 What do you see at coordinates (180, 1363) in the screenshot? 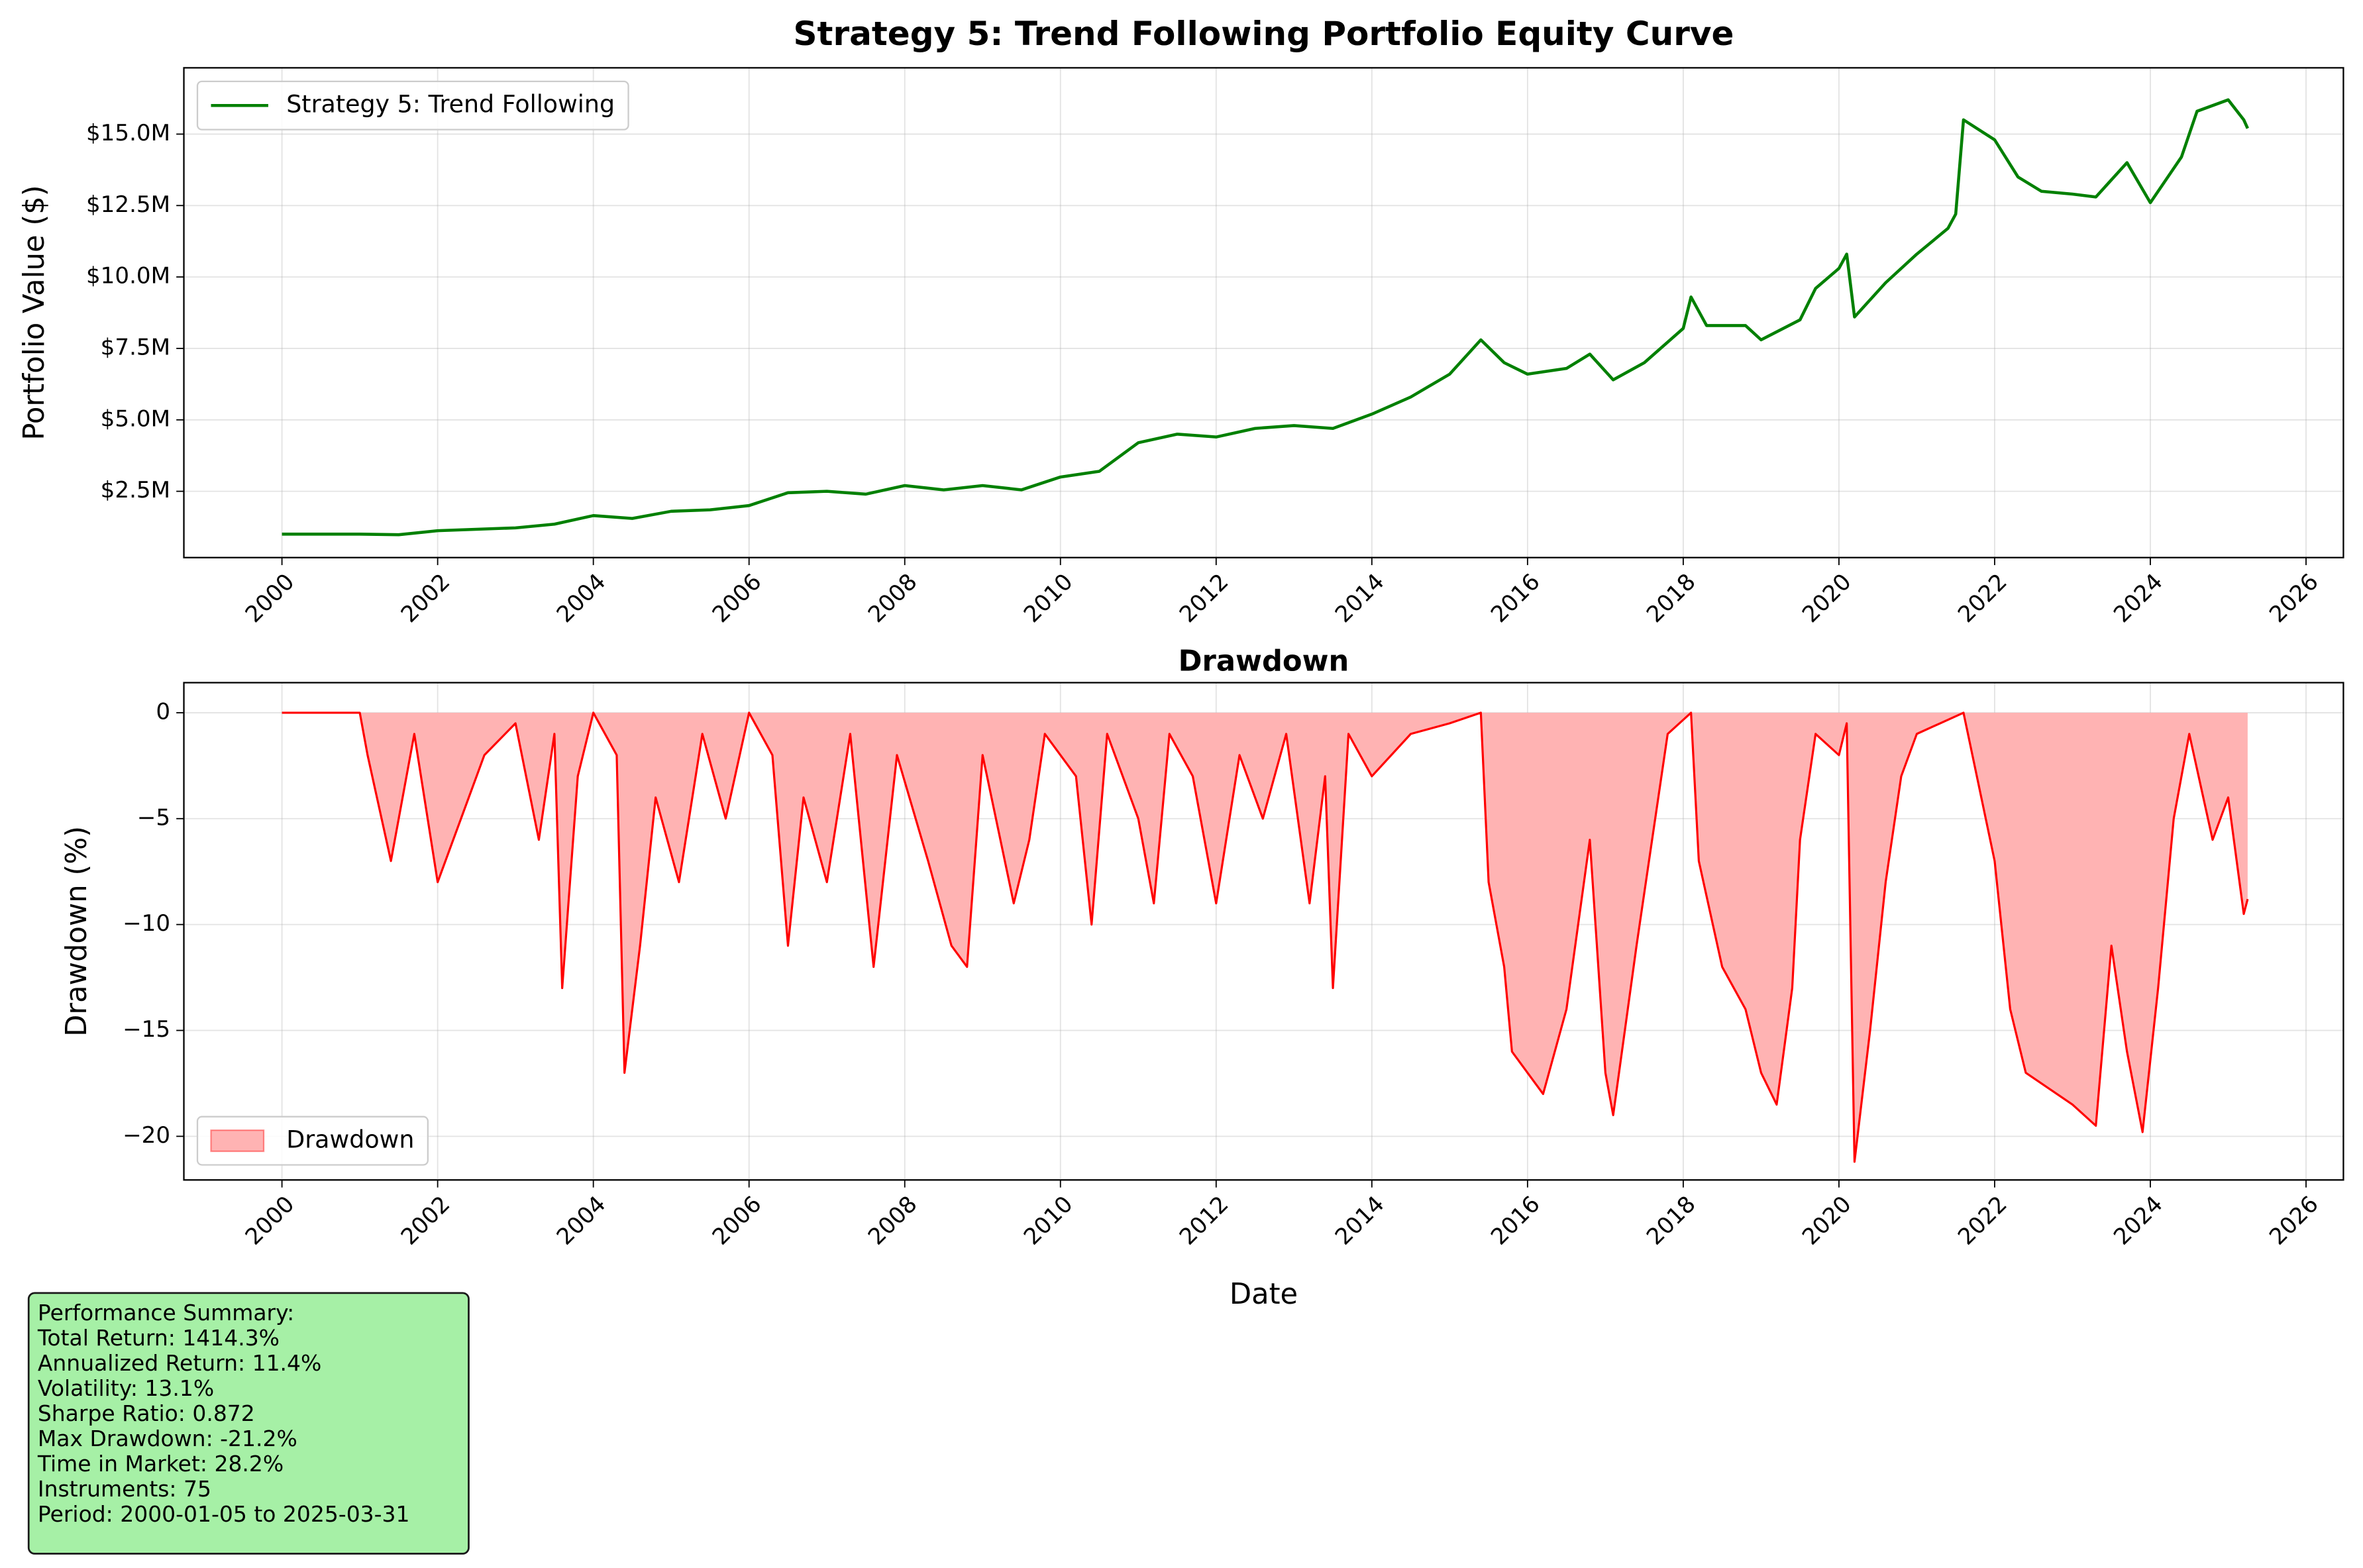
I see `summary-line: Annualized Return: 11.4%` at bounding box center [180, 1363].